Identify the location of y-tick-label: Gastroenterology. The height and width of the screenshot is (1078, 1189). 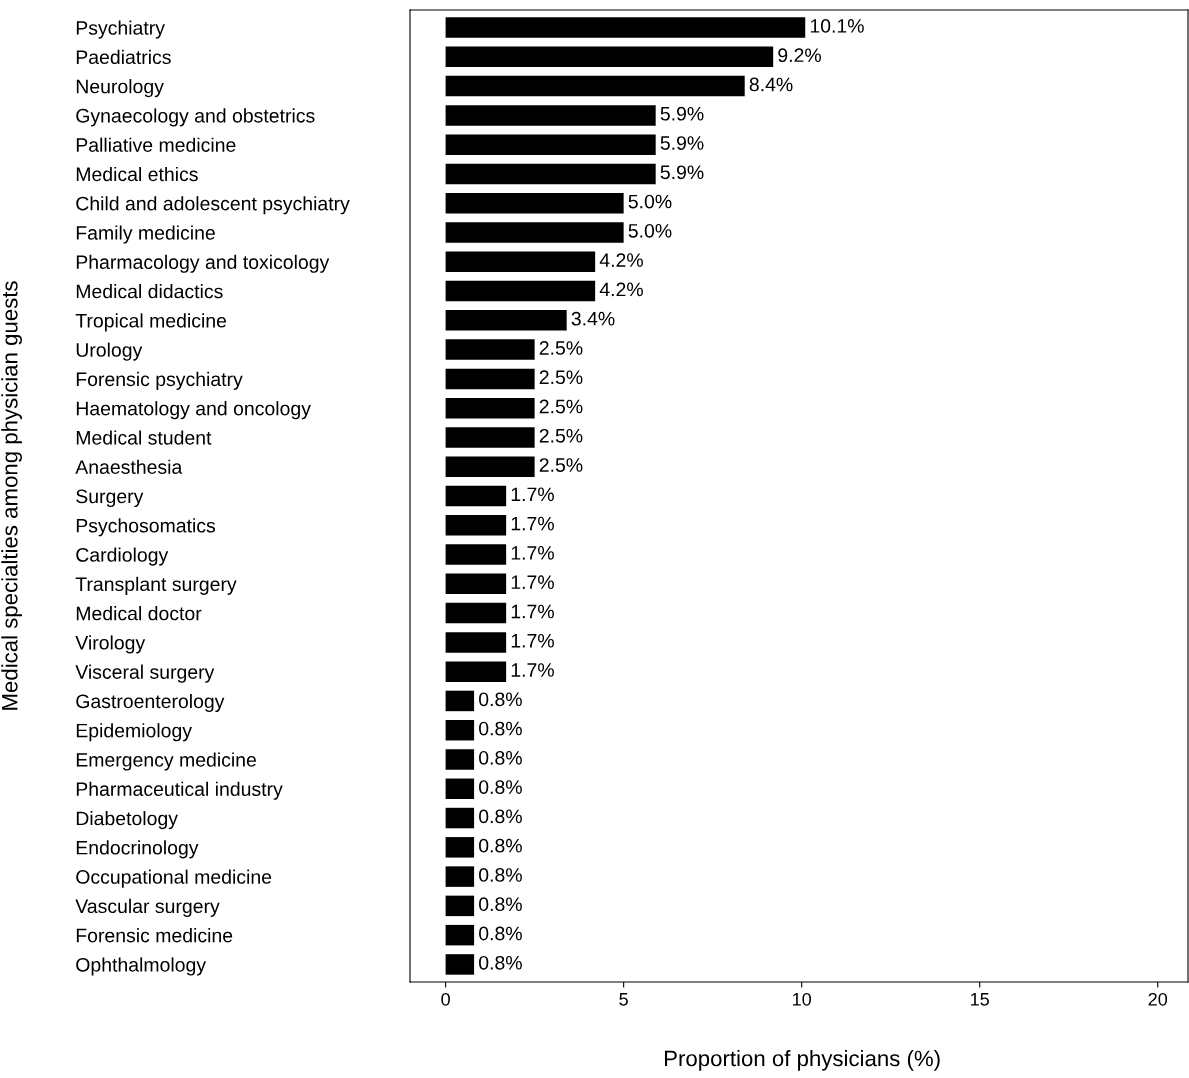
(150, 703).